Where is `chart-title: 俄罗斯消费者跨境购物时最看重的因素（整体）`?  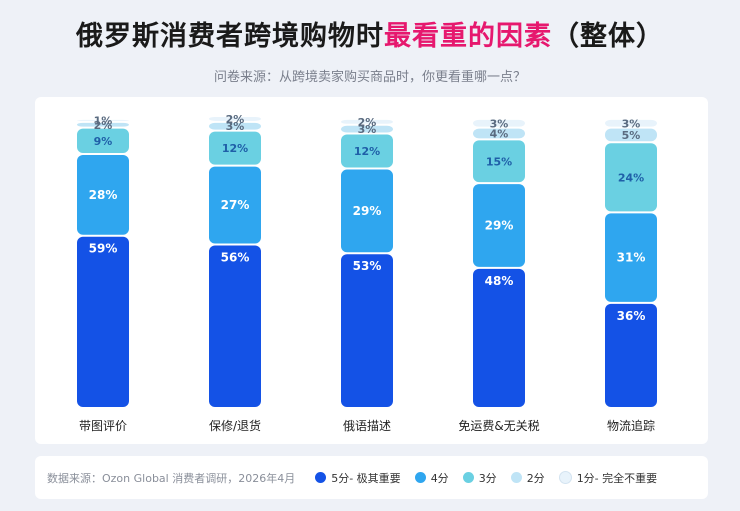 chart-title: 俄罗斯消费者跨境购物时最看重的因素（整体） is located at coordinates (370, 33).